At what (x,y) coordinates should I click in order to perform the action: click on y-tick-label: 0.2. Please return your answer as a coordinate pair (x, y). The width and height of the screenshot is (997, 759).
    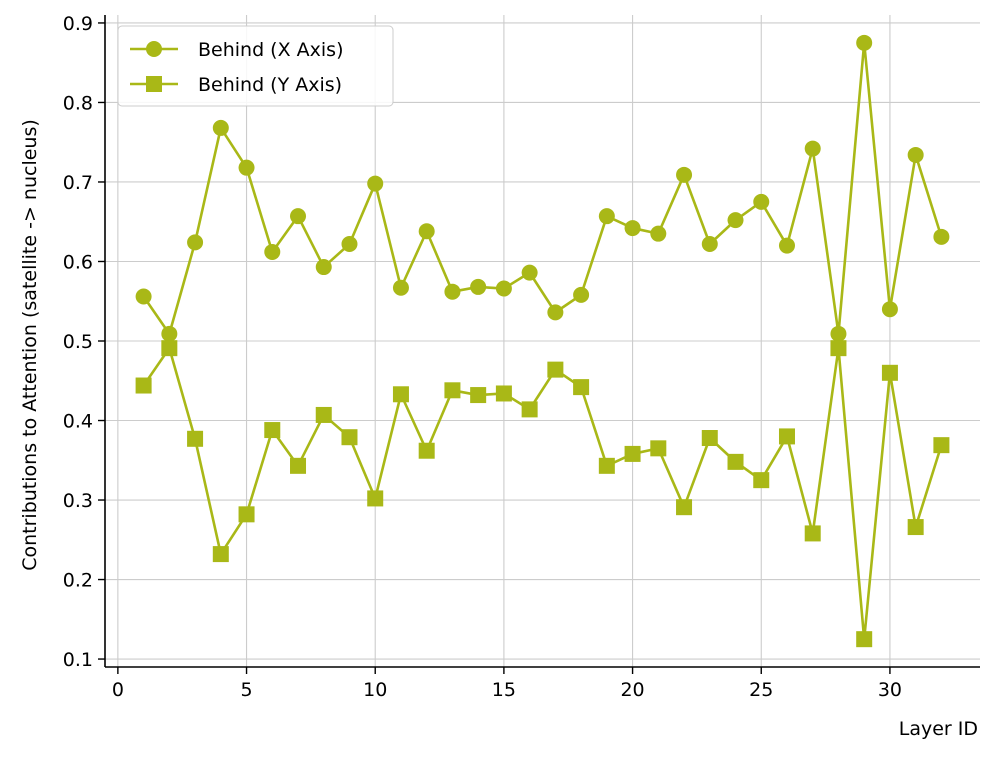
    Looking at the image, I should click on (78, 581).